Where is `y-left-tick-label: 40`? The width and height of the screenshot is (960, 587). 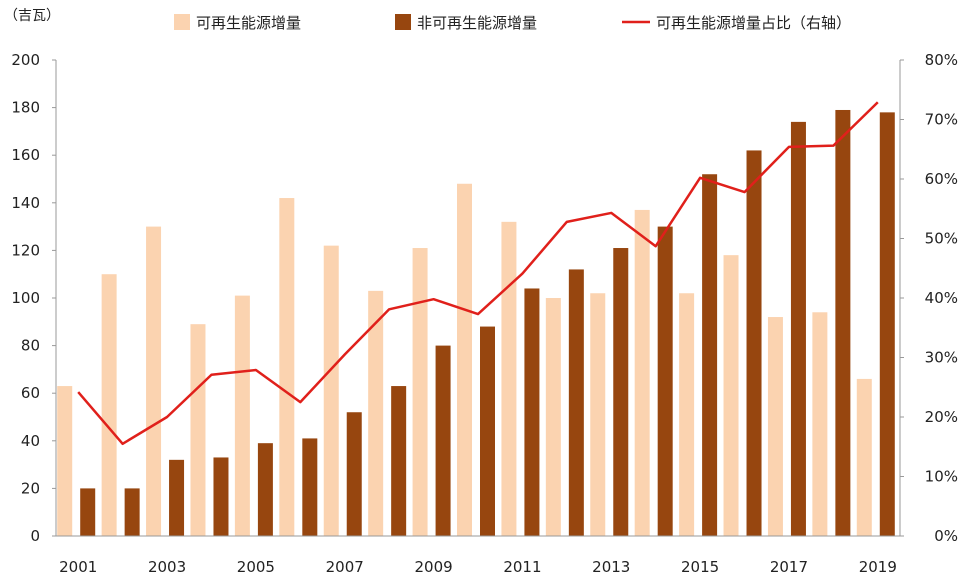
y-left-tick-label: 40 is located at coordinates (30, 441).